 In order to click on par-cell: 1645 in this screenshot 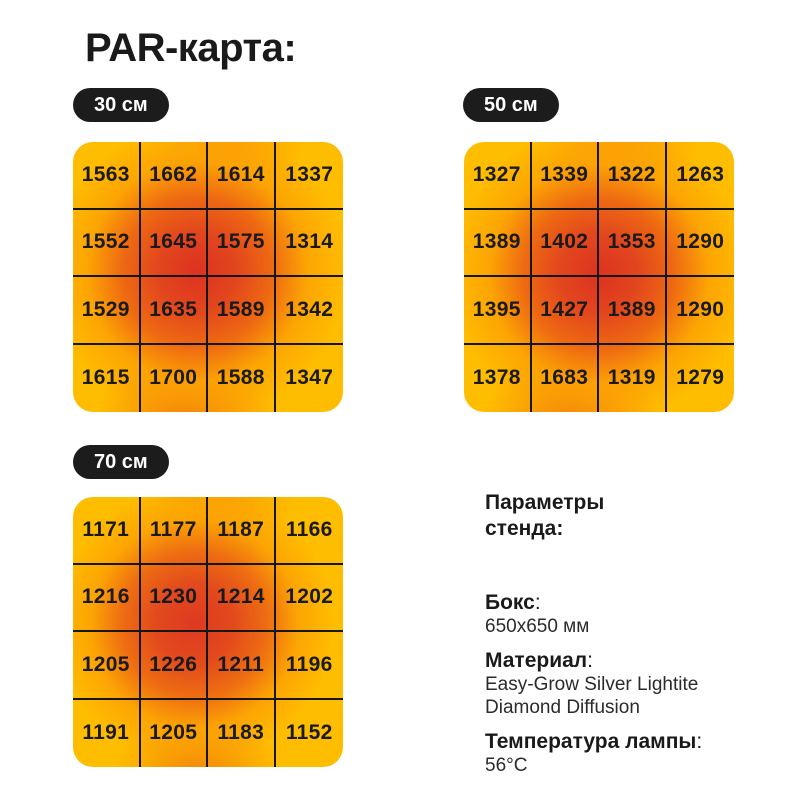, I will do `click(174, 243)`.